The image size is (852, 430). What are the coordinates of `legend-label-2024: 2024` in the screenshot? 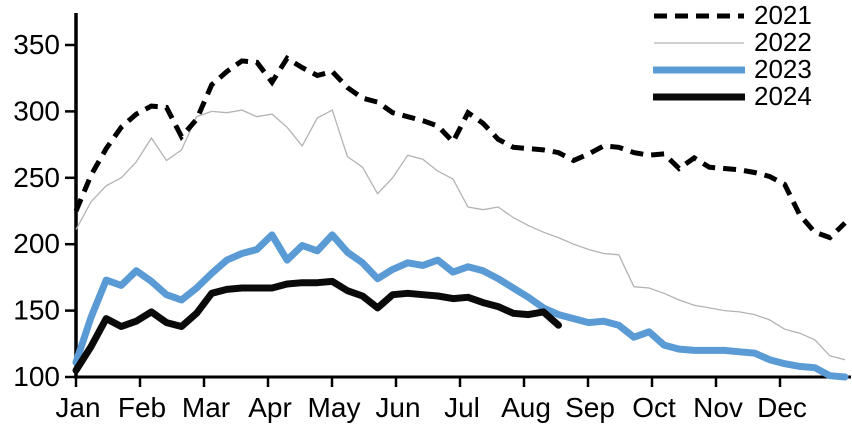 It's located at (783, 96).